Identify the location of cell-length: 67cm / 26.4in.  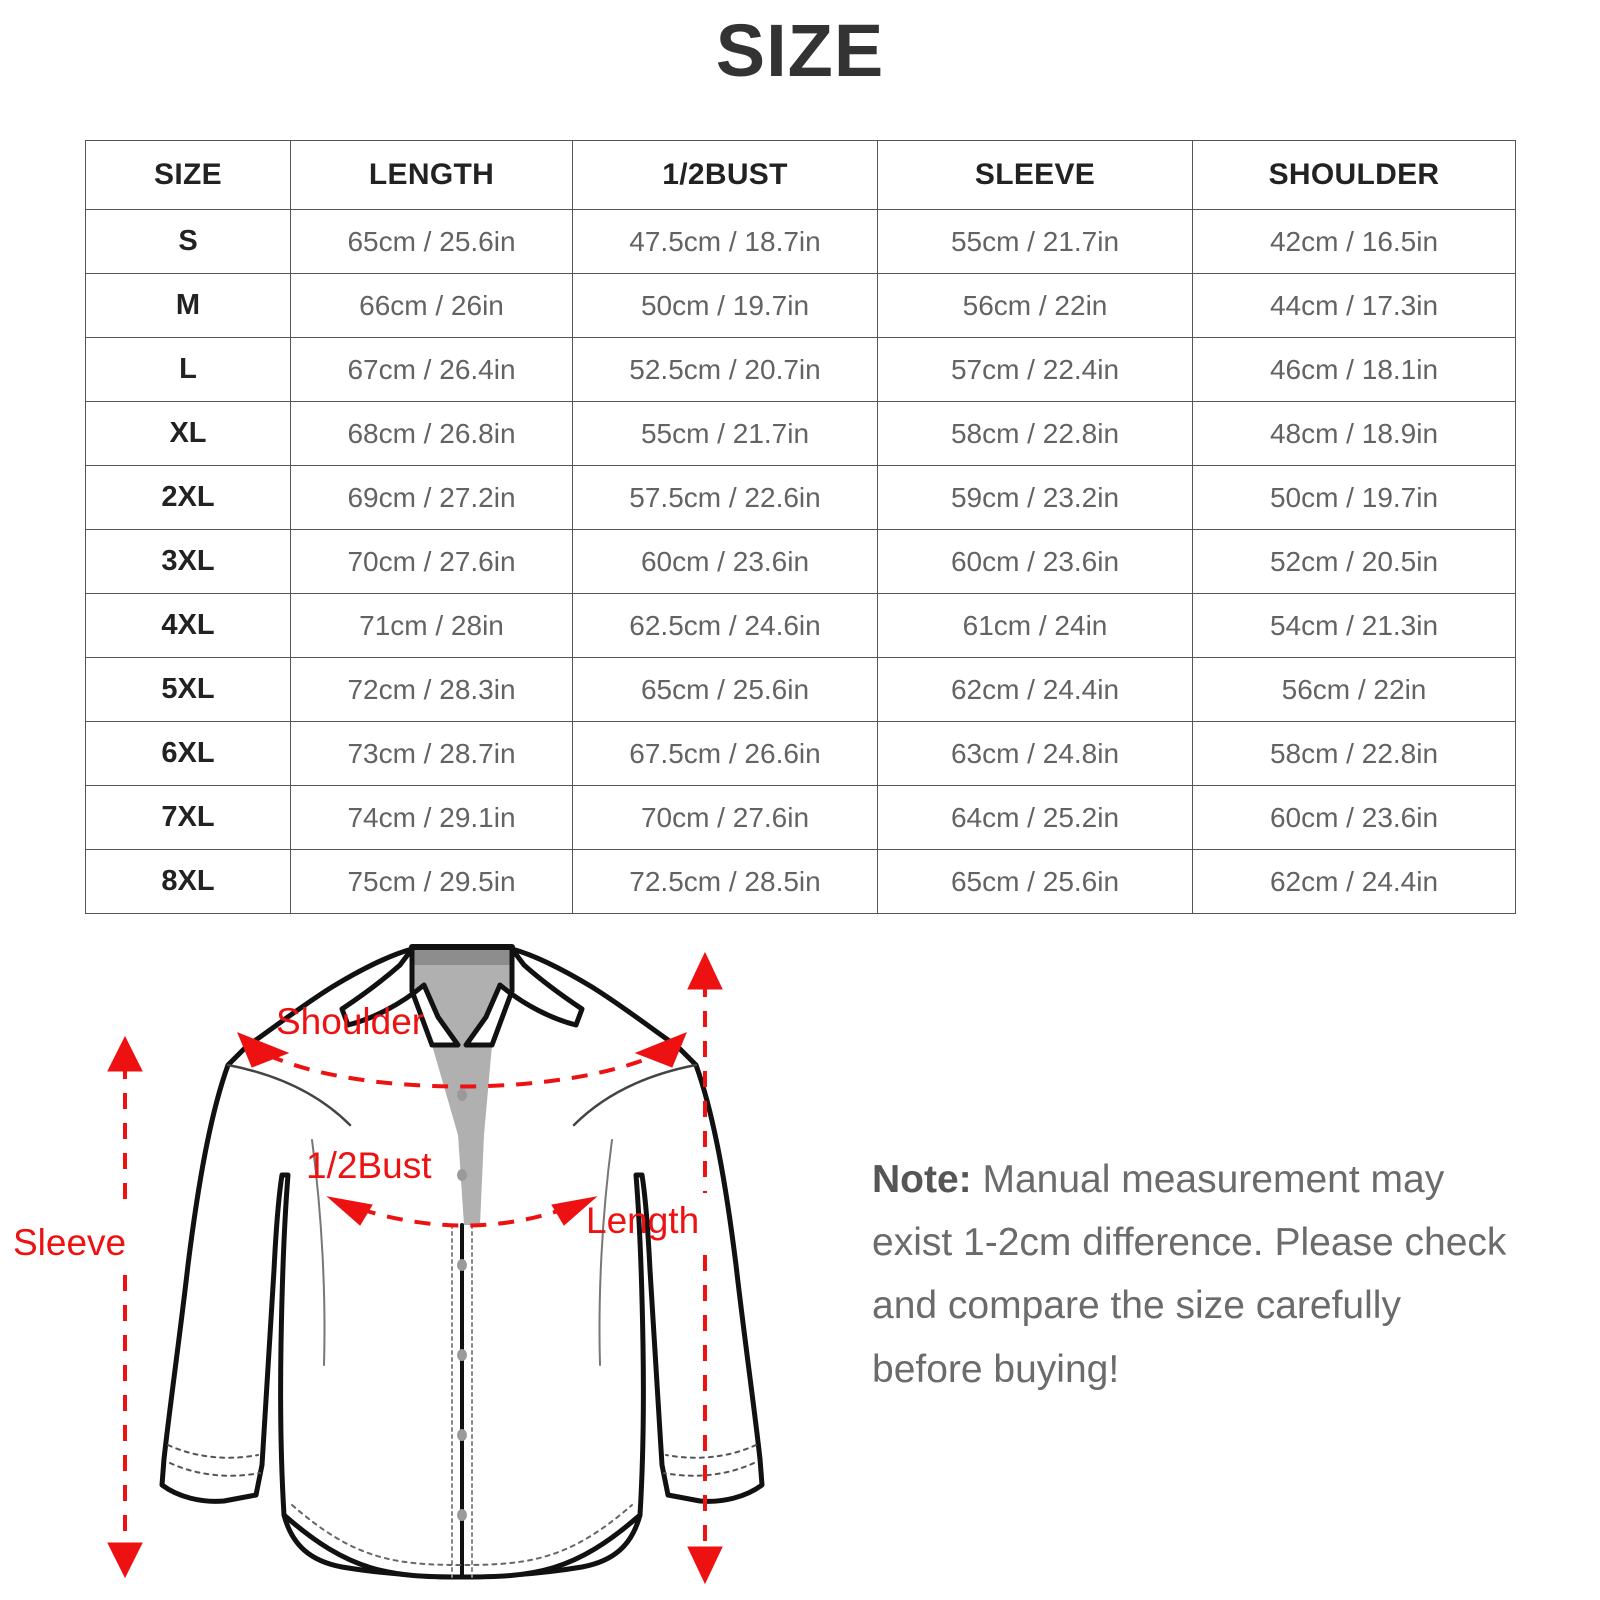
(431, 369).